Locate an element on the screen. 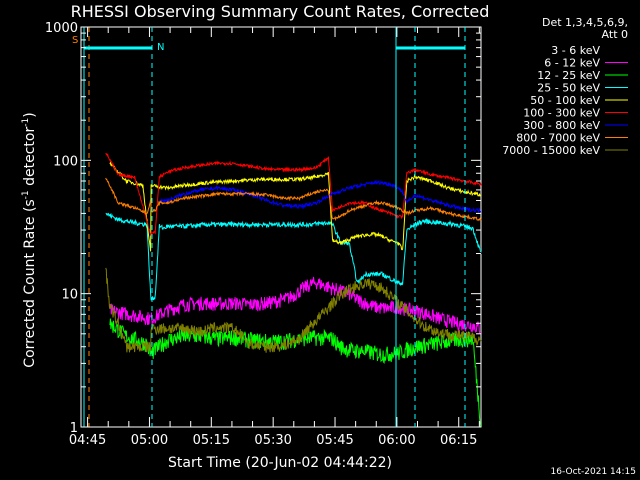  x-tick-label: 04:45 is located at coordinates (87, 440).